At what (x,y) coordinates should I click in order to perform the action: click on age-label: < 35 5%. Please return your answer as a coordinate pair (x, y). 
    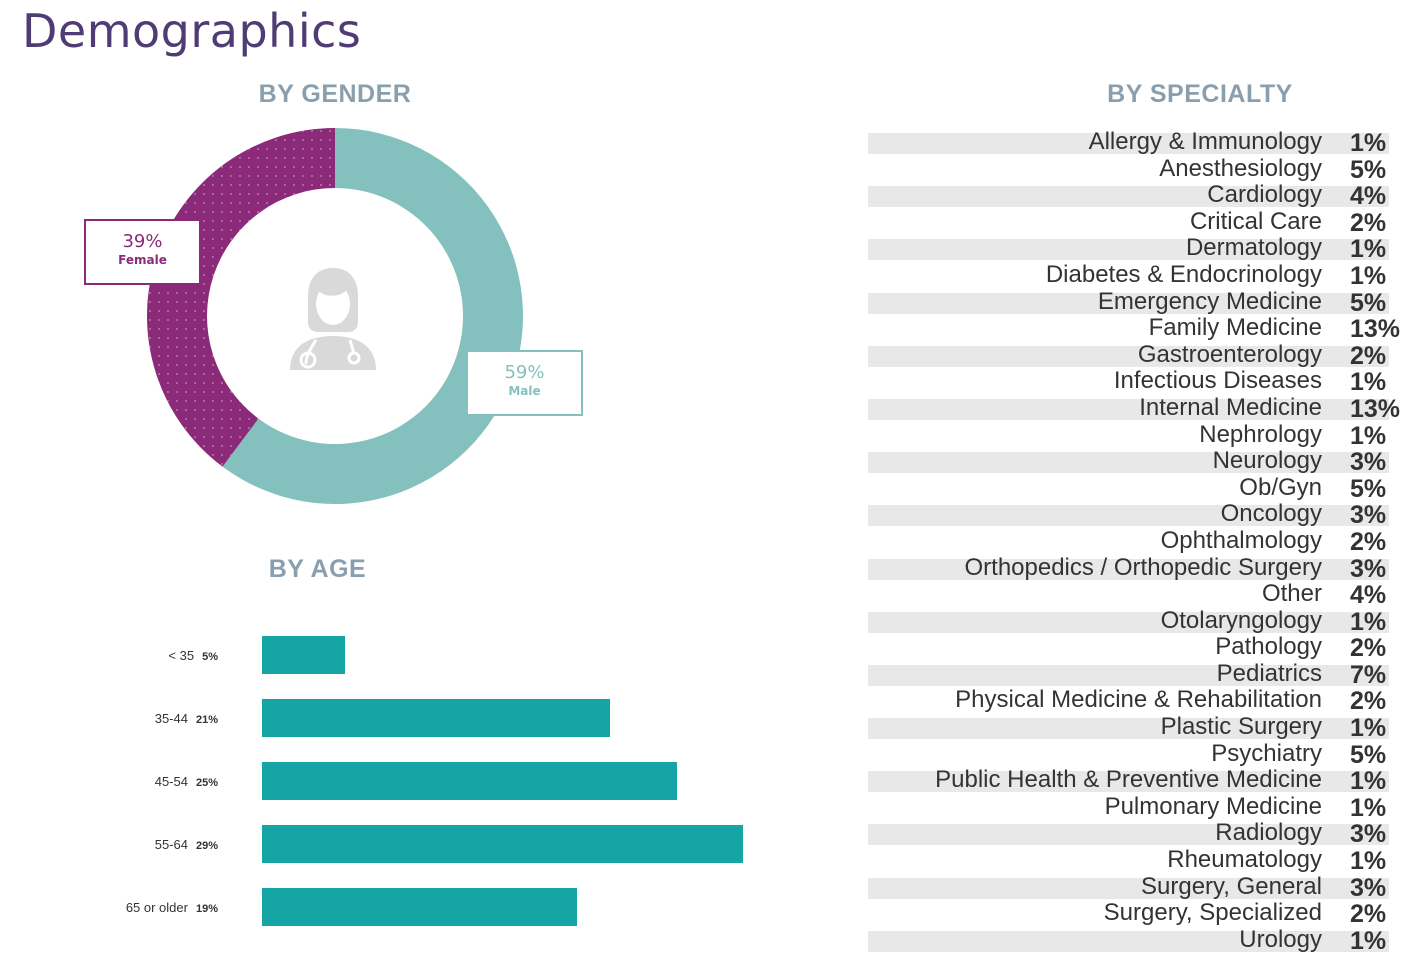
    Looking at the image, I should click on (193, 655).